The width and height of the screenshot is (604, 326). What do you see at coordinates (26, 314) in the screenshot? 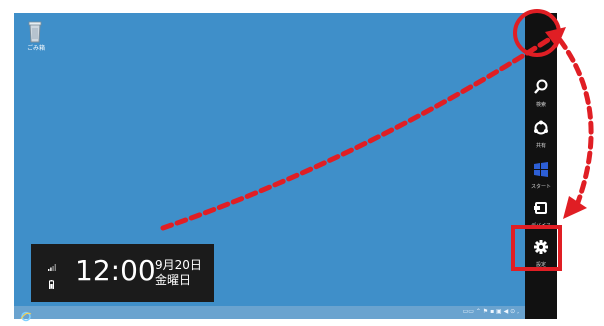
I see `internet-explorer-icon` at bounding box center [26, 314].